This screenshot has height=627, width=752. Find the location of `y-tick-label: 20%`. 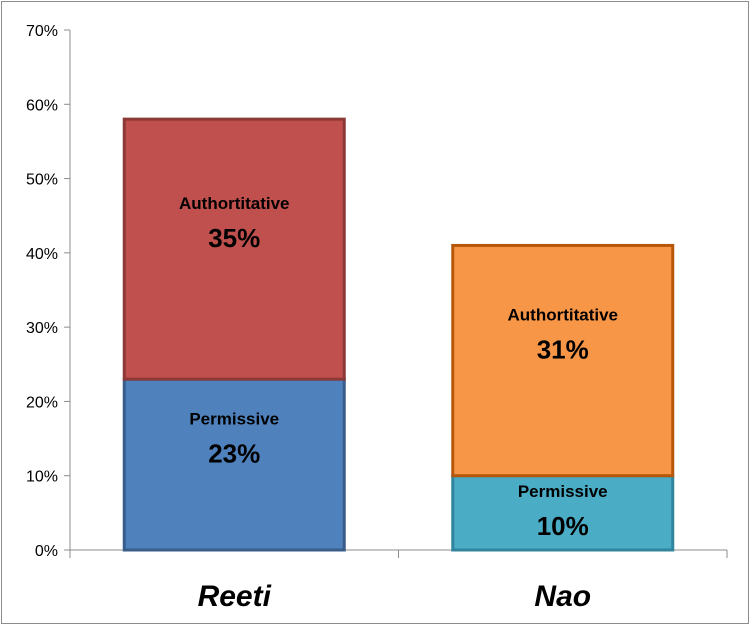

y-tick-label: 20% is located at coordinates (42, 402).